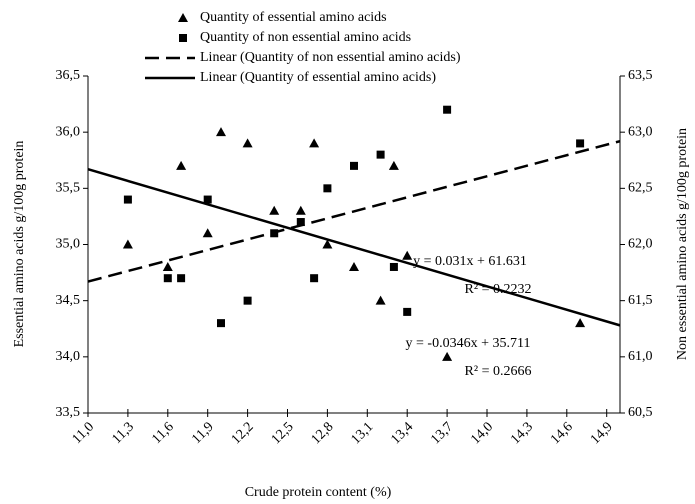 The height and width of the screenshot is (504, 695). Describe the element at coordinates (68, 244) in the screenshot. I see `y-tick-label: 35,0` at that location.